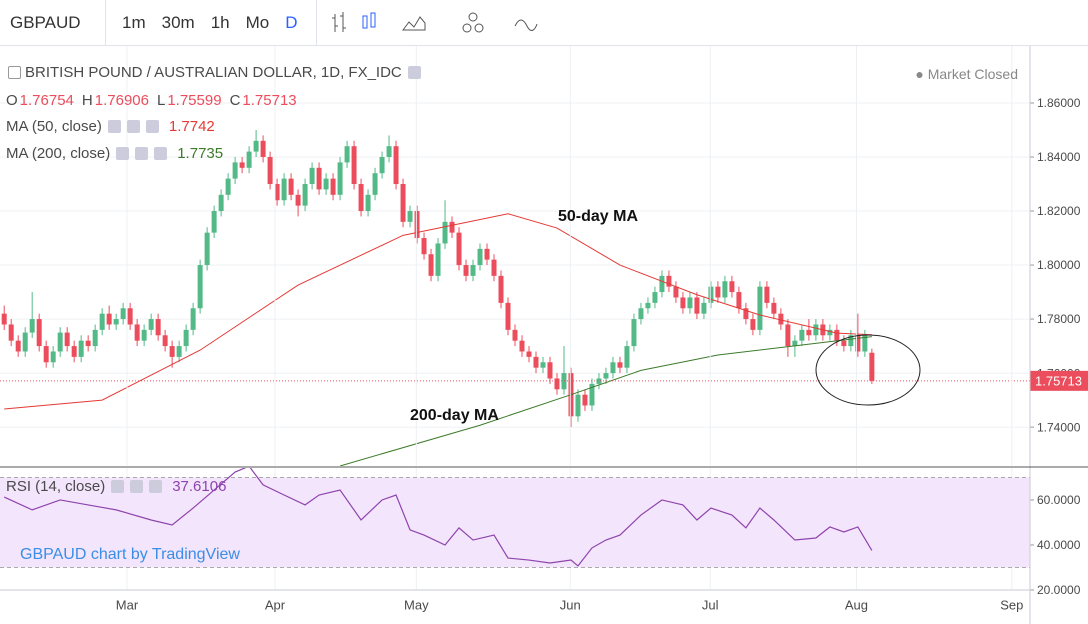 This screenshot has height=624, width=1088. Describe the element at coordinates (110, 126) in the screenshot. I see `ma-legend: MA (50, close) 1.7742` at that location.